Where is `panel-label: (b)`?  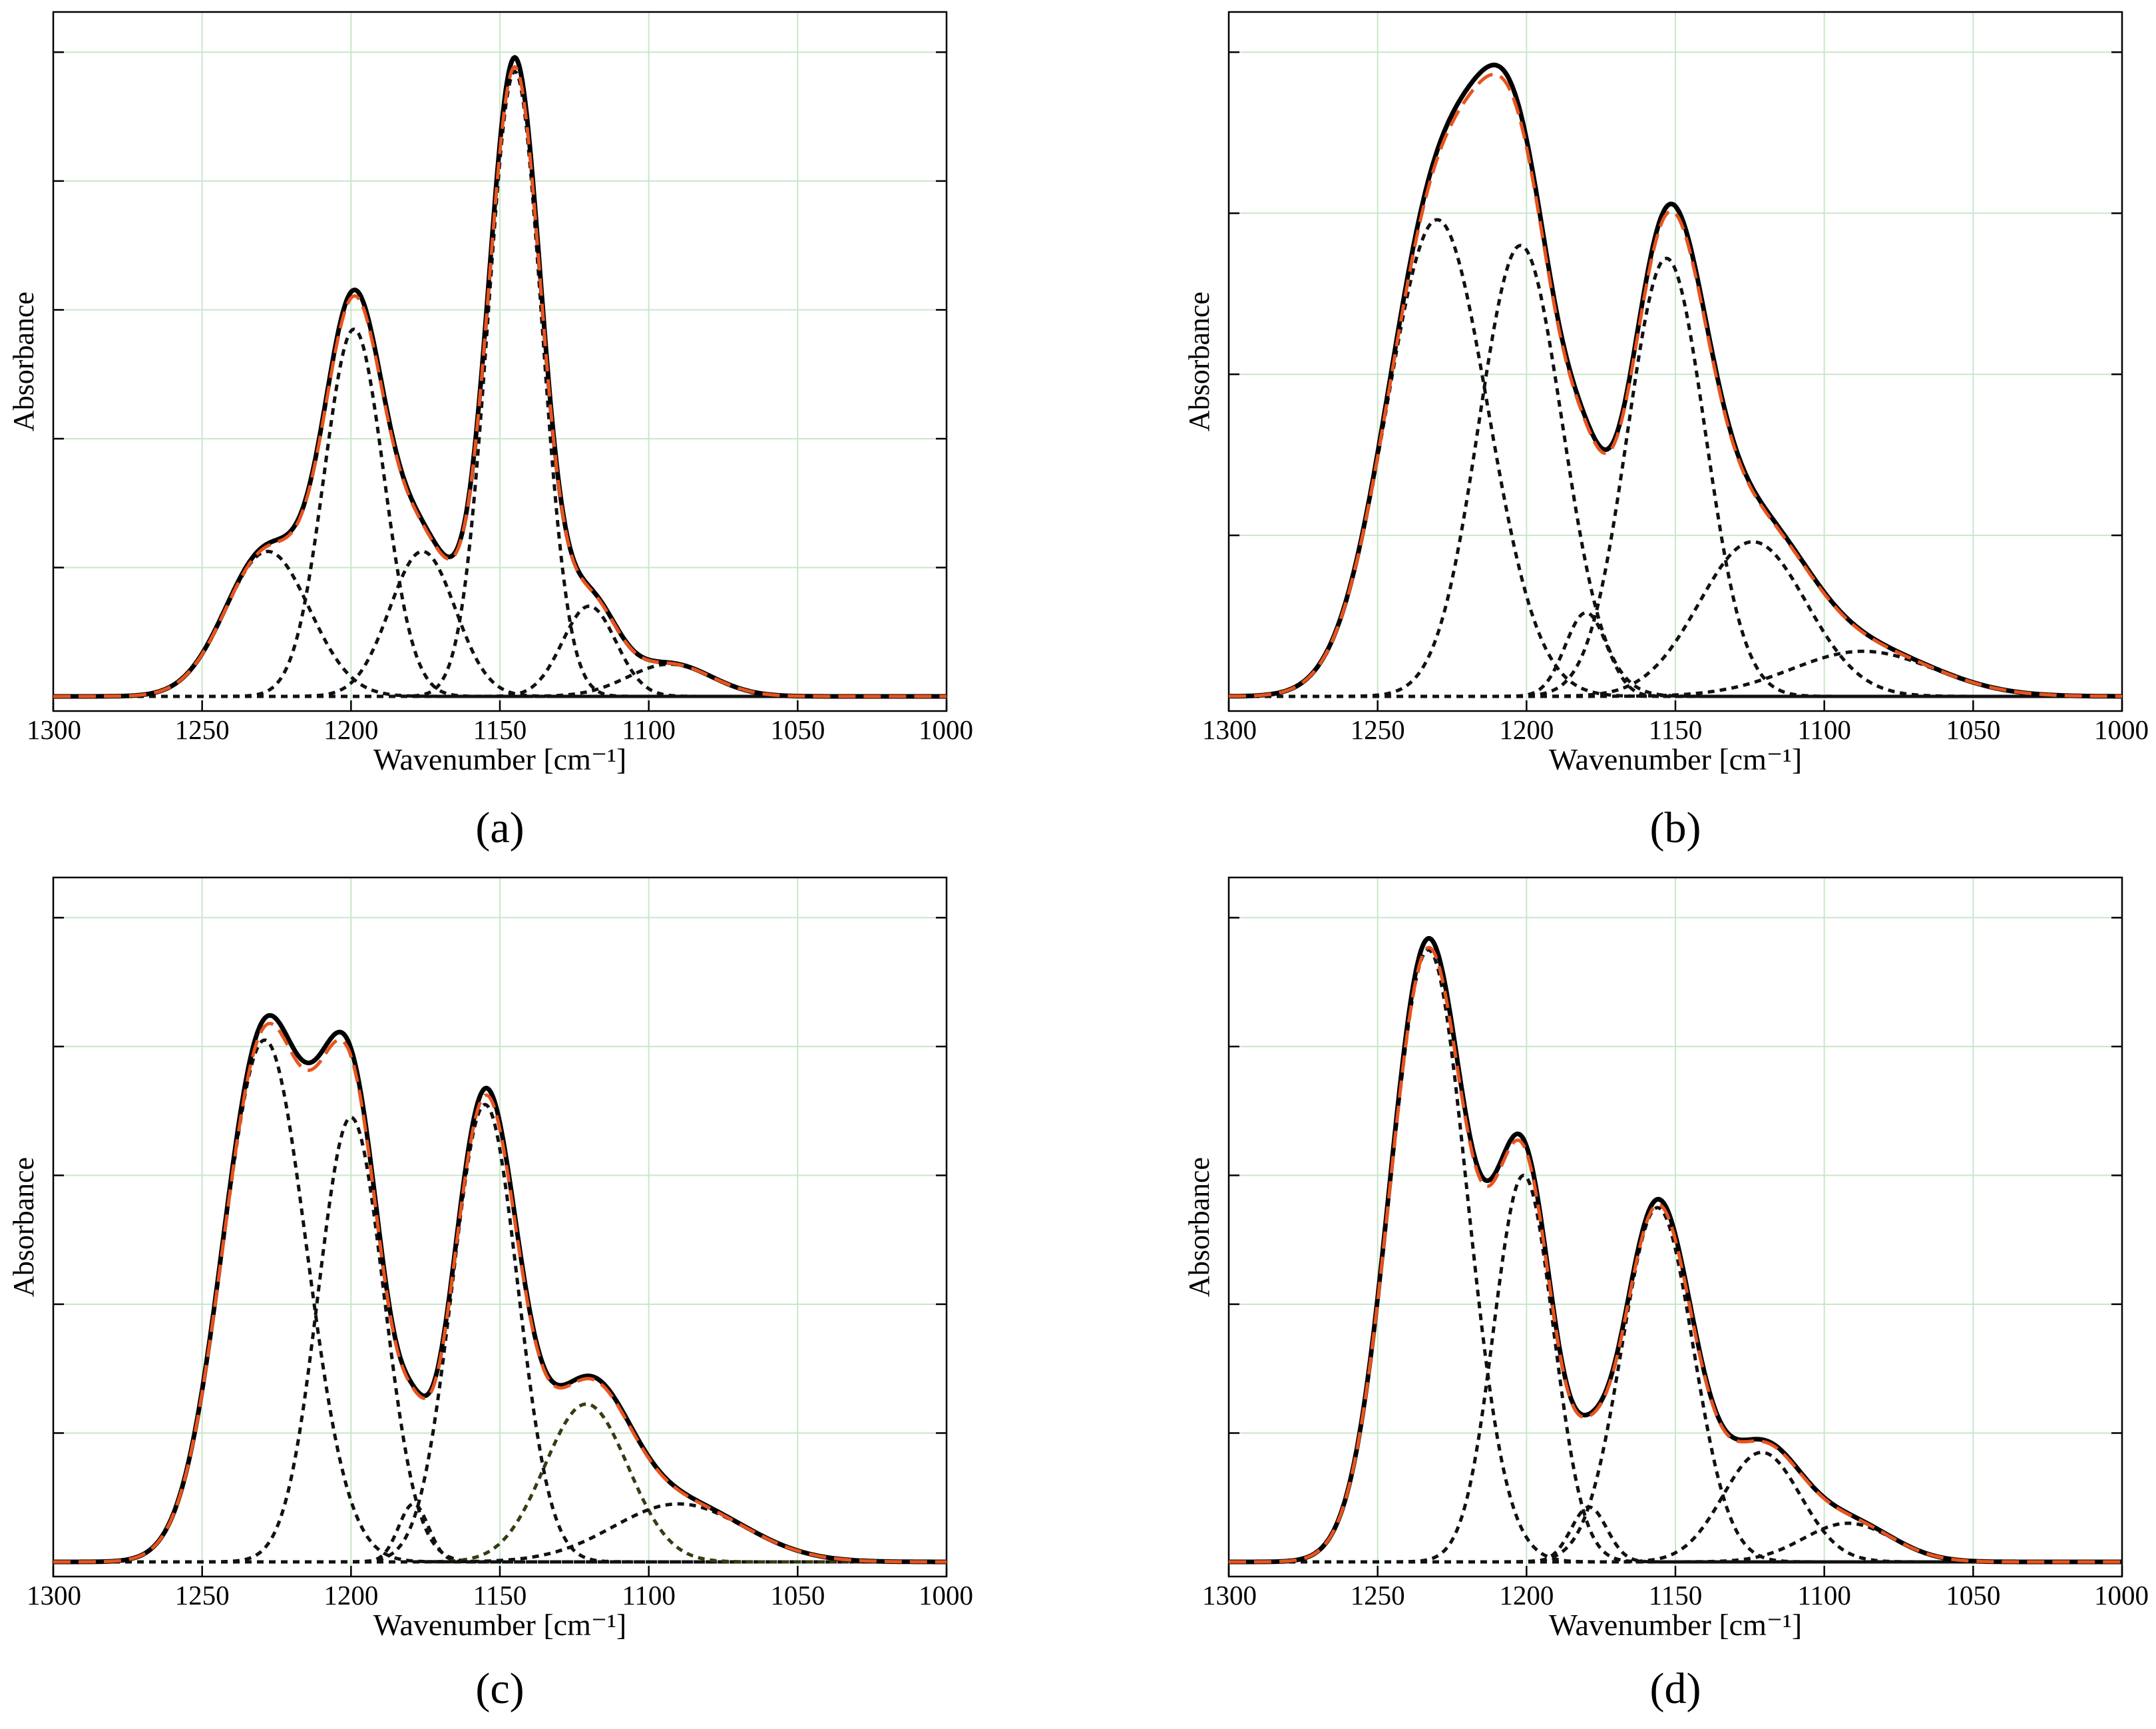 panel-label: (b) is located at coordinates (1675, 828).